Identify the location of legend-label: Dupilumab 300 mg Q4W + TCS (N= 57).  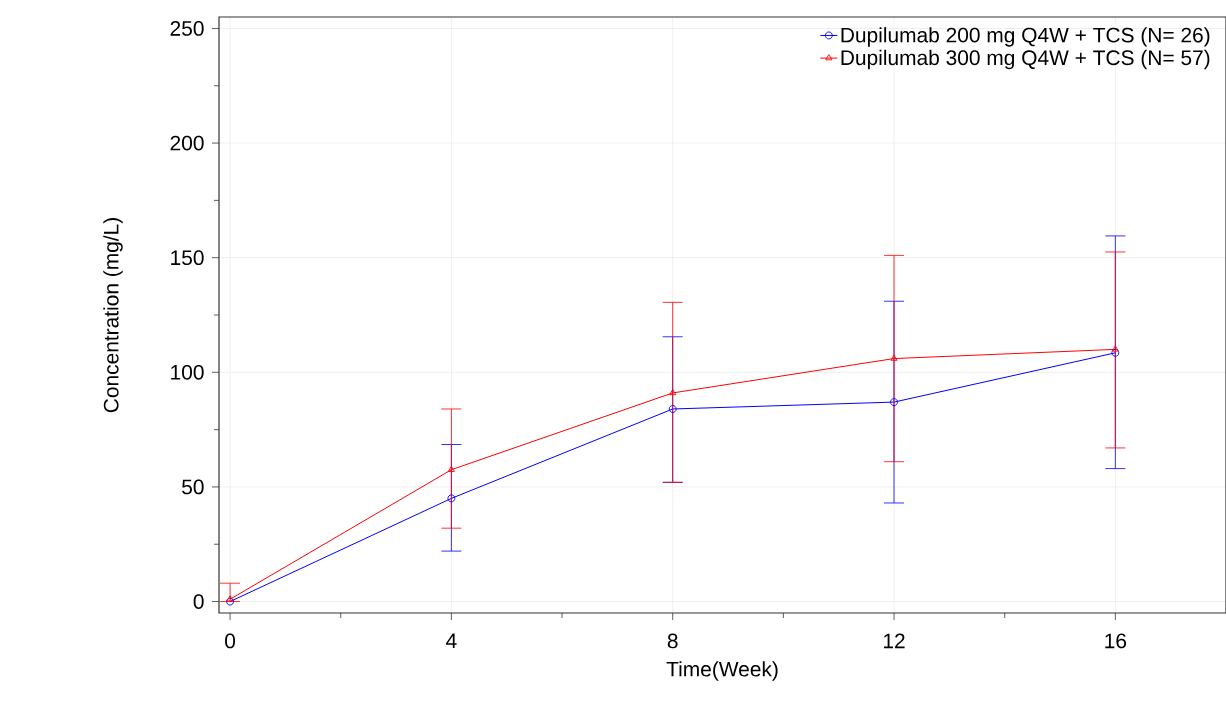
(1025, 59).